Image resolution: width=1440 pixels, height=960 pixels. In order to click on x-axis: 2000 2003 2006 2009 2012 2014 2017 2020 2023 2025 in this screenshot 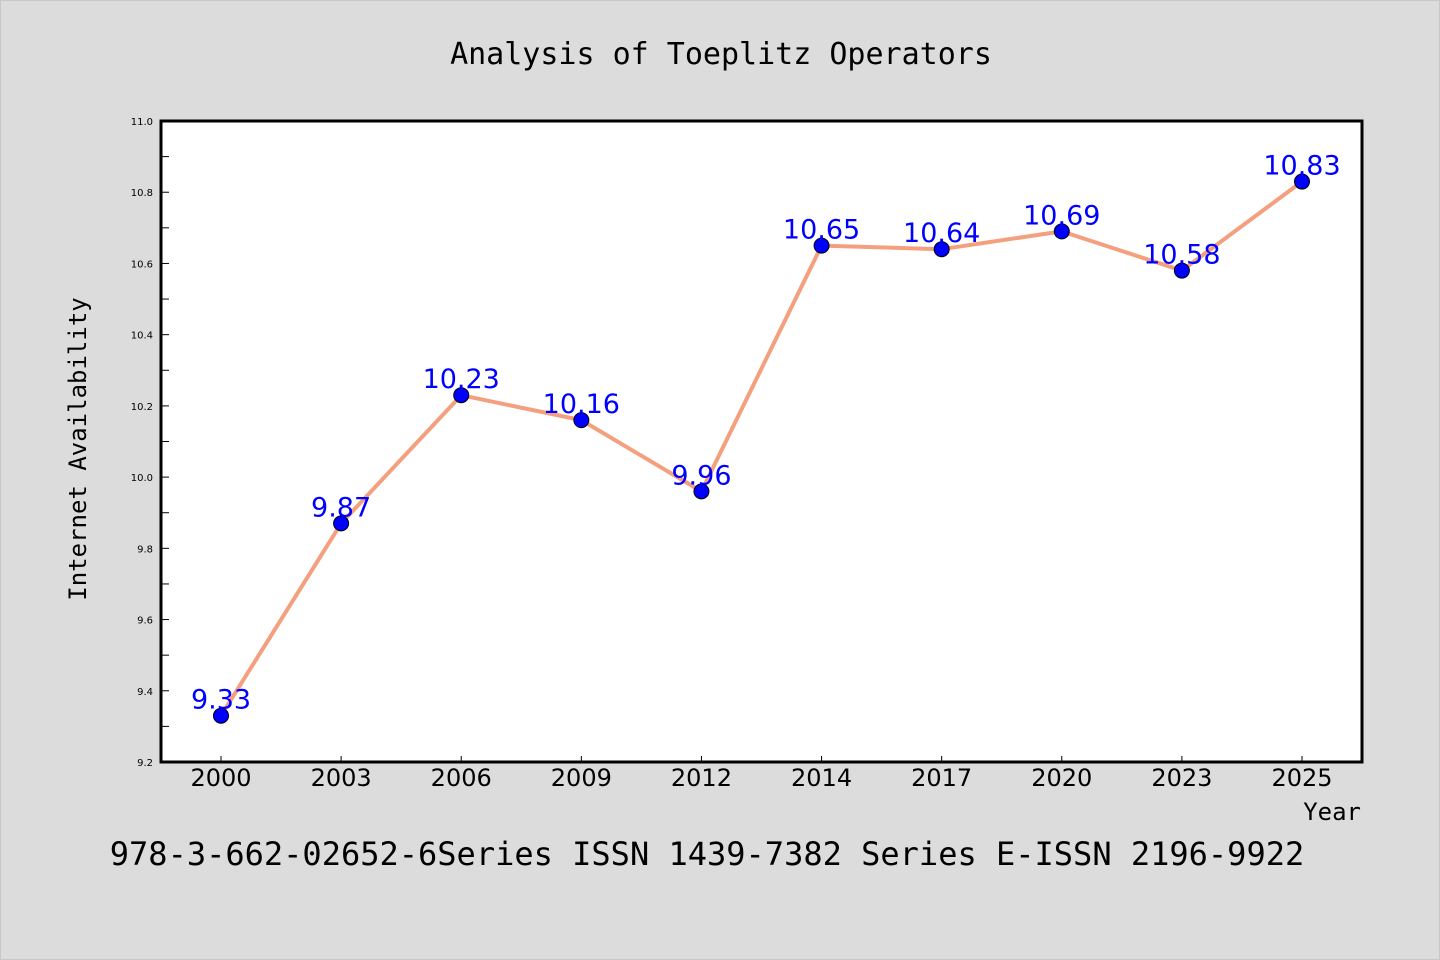, I will do `click(761, 774)`.